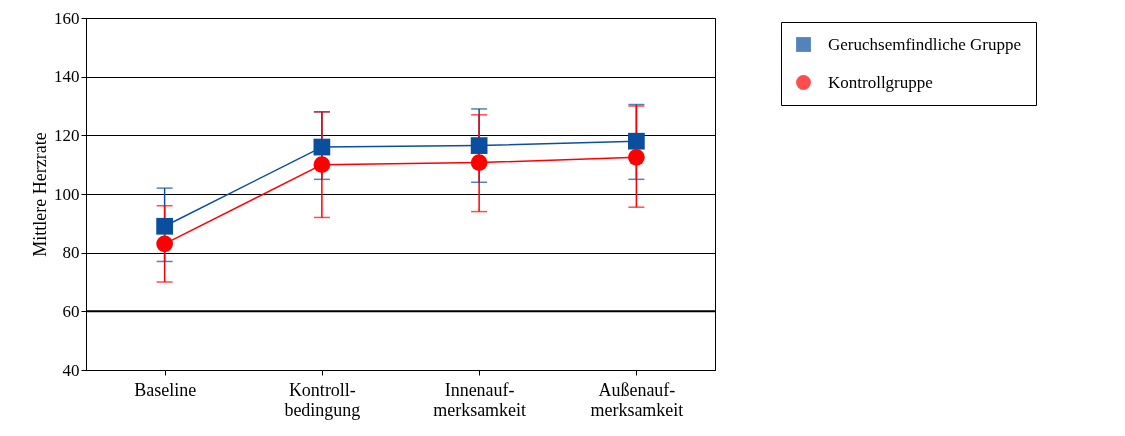  Describe the element at coordinates (71, 311) in the screenshot. I see `y-tick-label: 60` at that location.